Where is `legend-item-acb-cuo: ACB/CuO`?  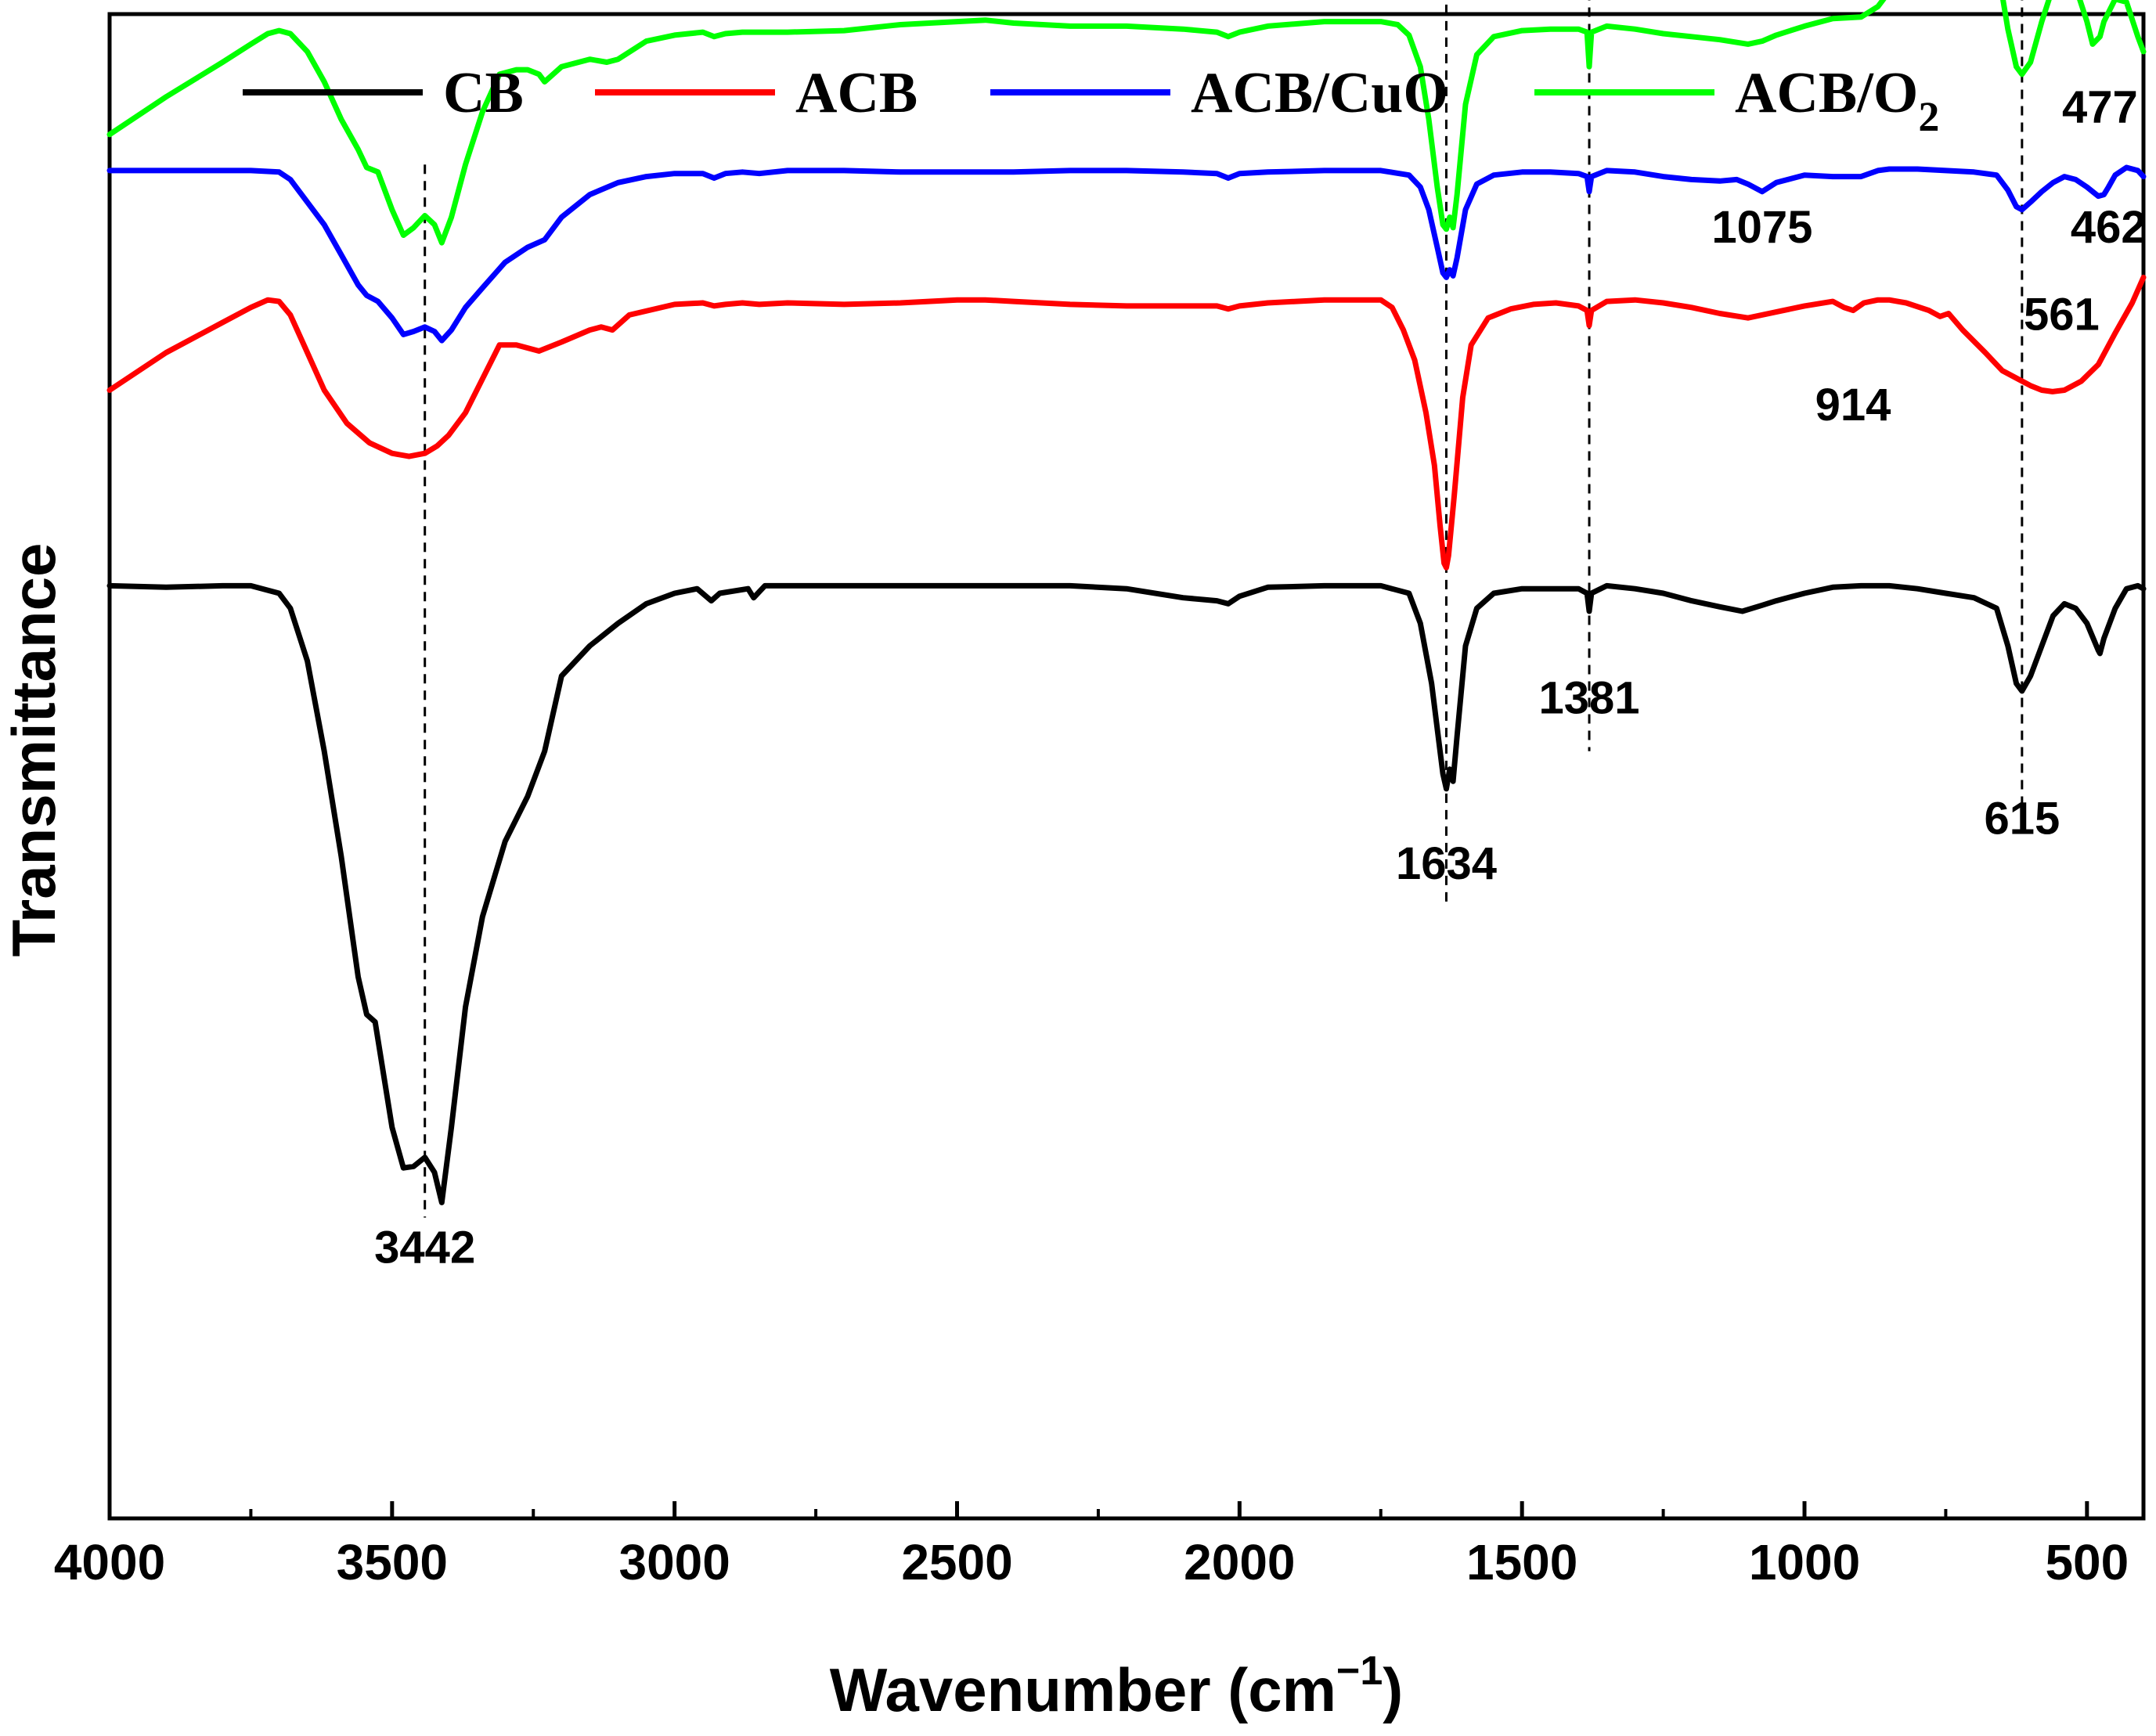 legend-item-acb-cuo: ACB/CuO is located at coordinates (1219, 93).